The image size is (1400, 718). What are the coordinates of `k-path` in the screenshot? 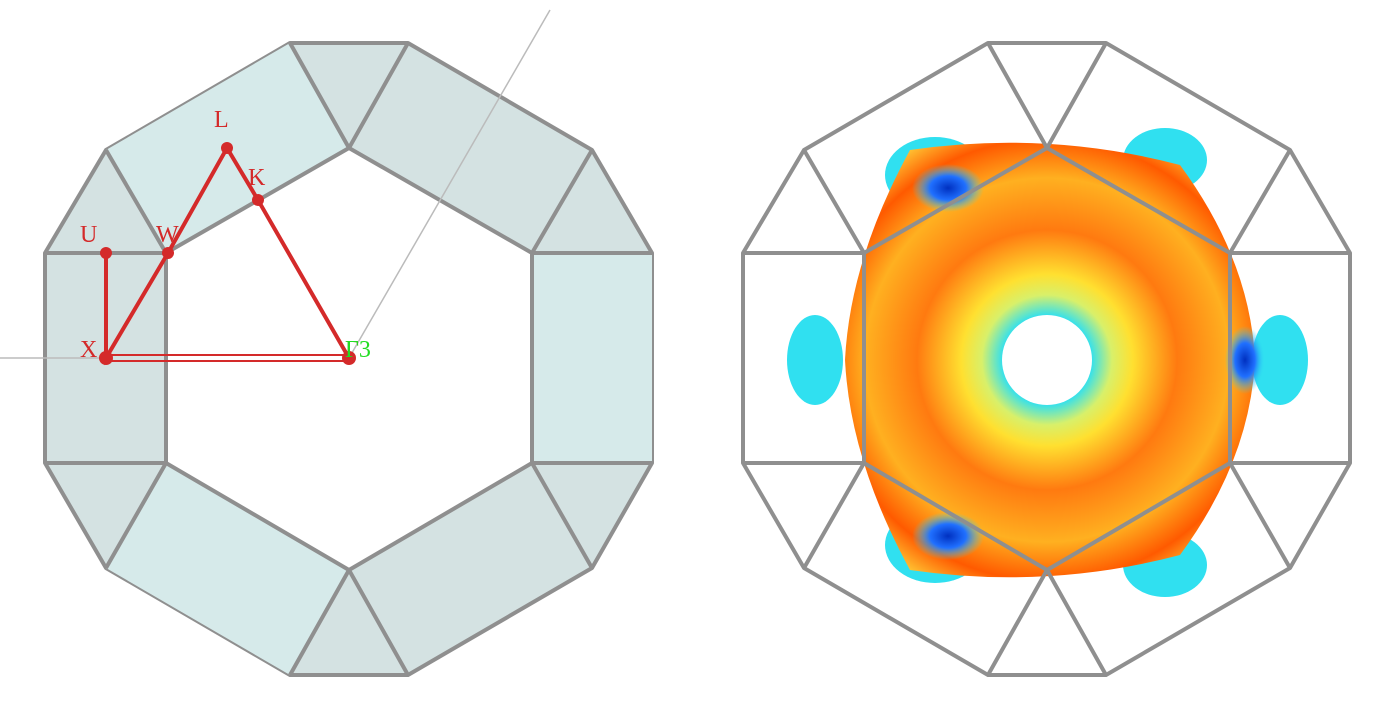 It's located at (227, 255).